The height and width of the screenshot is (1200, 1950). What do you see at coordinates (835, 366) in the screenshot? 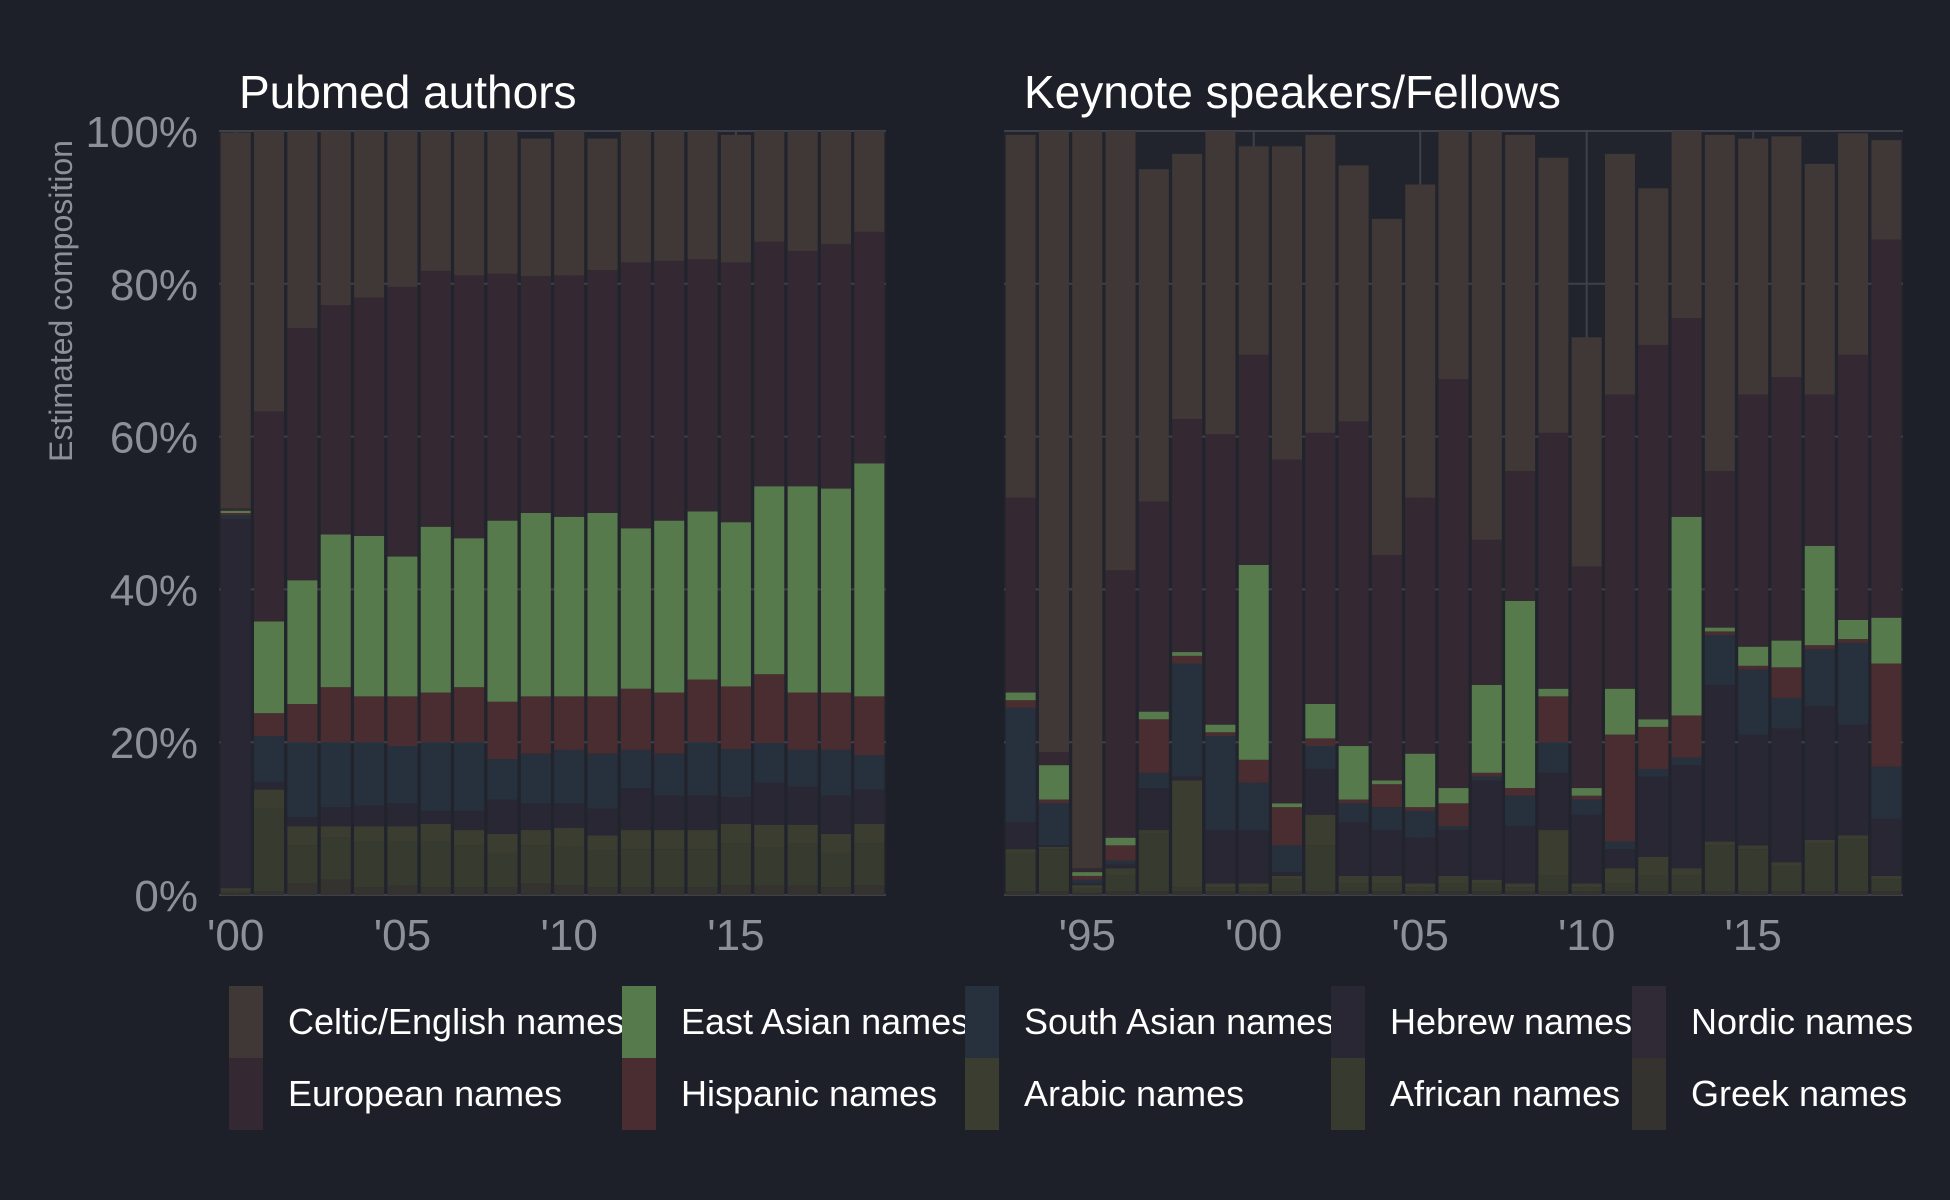
I see `bar-segment-european-names-2018` at bounding box center [835, 366].